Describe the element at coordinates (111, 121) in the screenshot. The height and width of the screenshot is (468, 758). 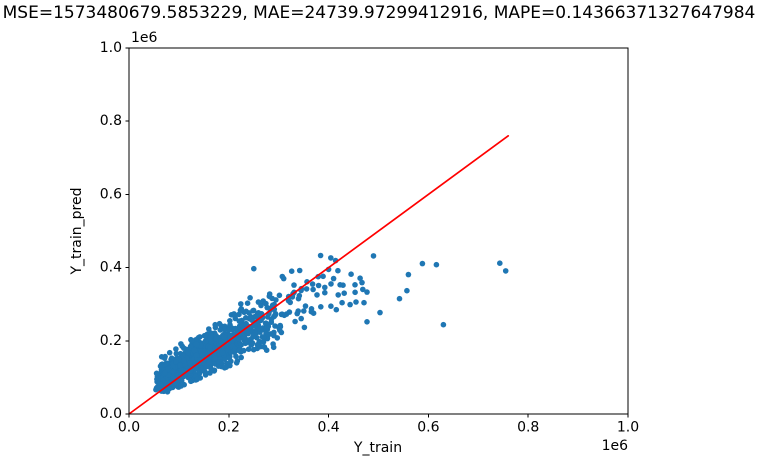
I see `y-tick-label: 0.8` at that location.